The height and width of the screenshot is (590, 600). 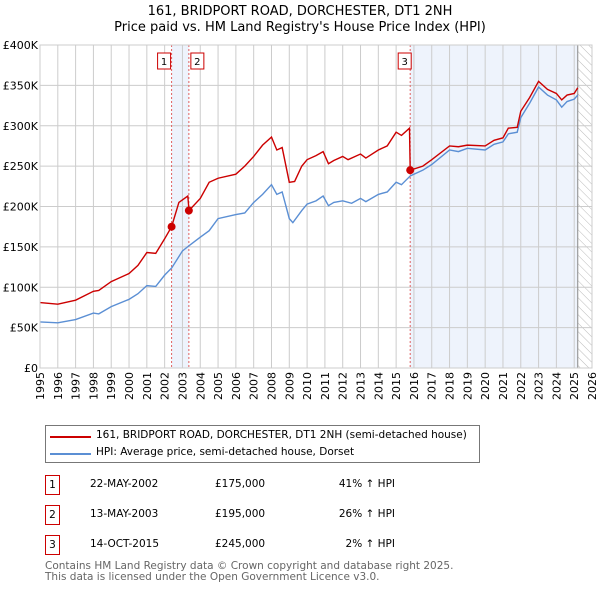 I want to click on transaction-row: 2 13-MAY-2003 £195,000 26% ↑ HPI, so click(x=245, y=515).